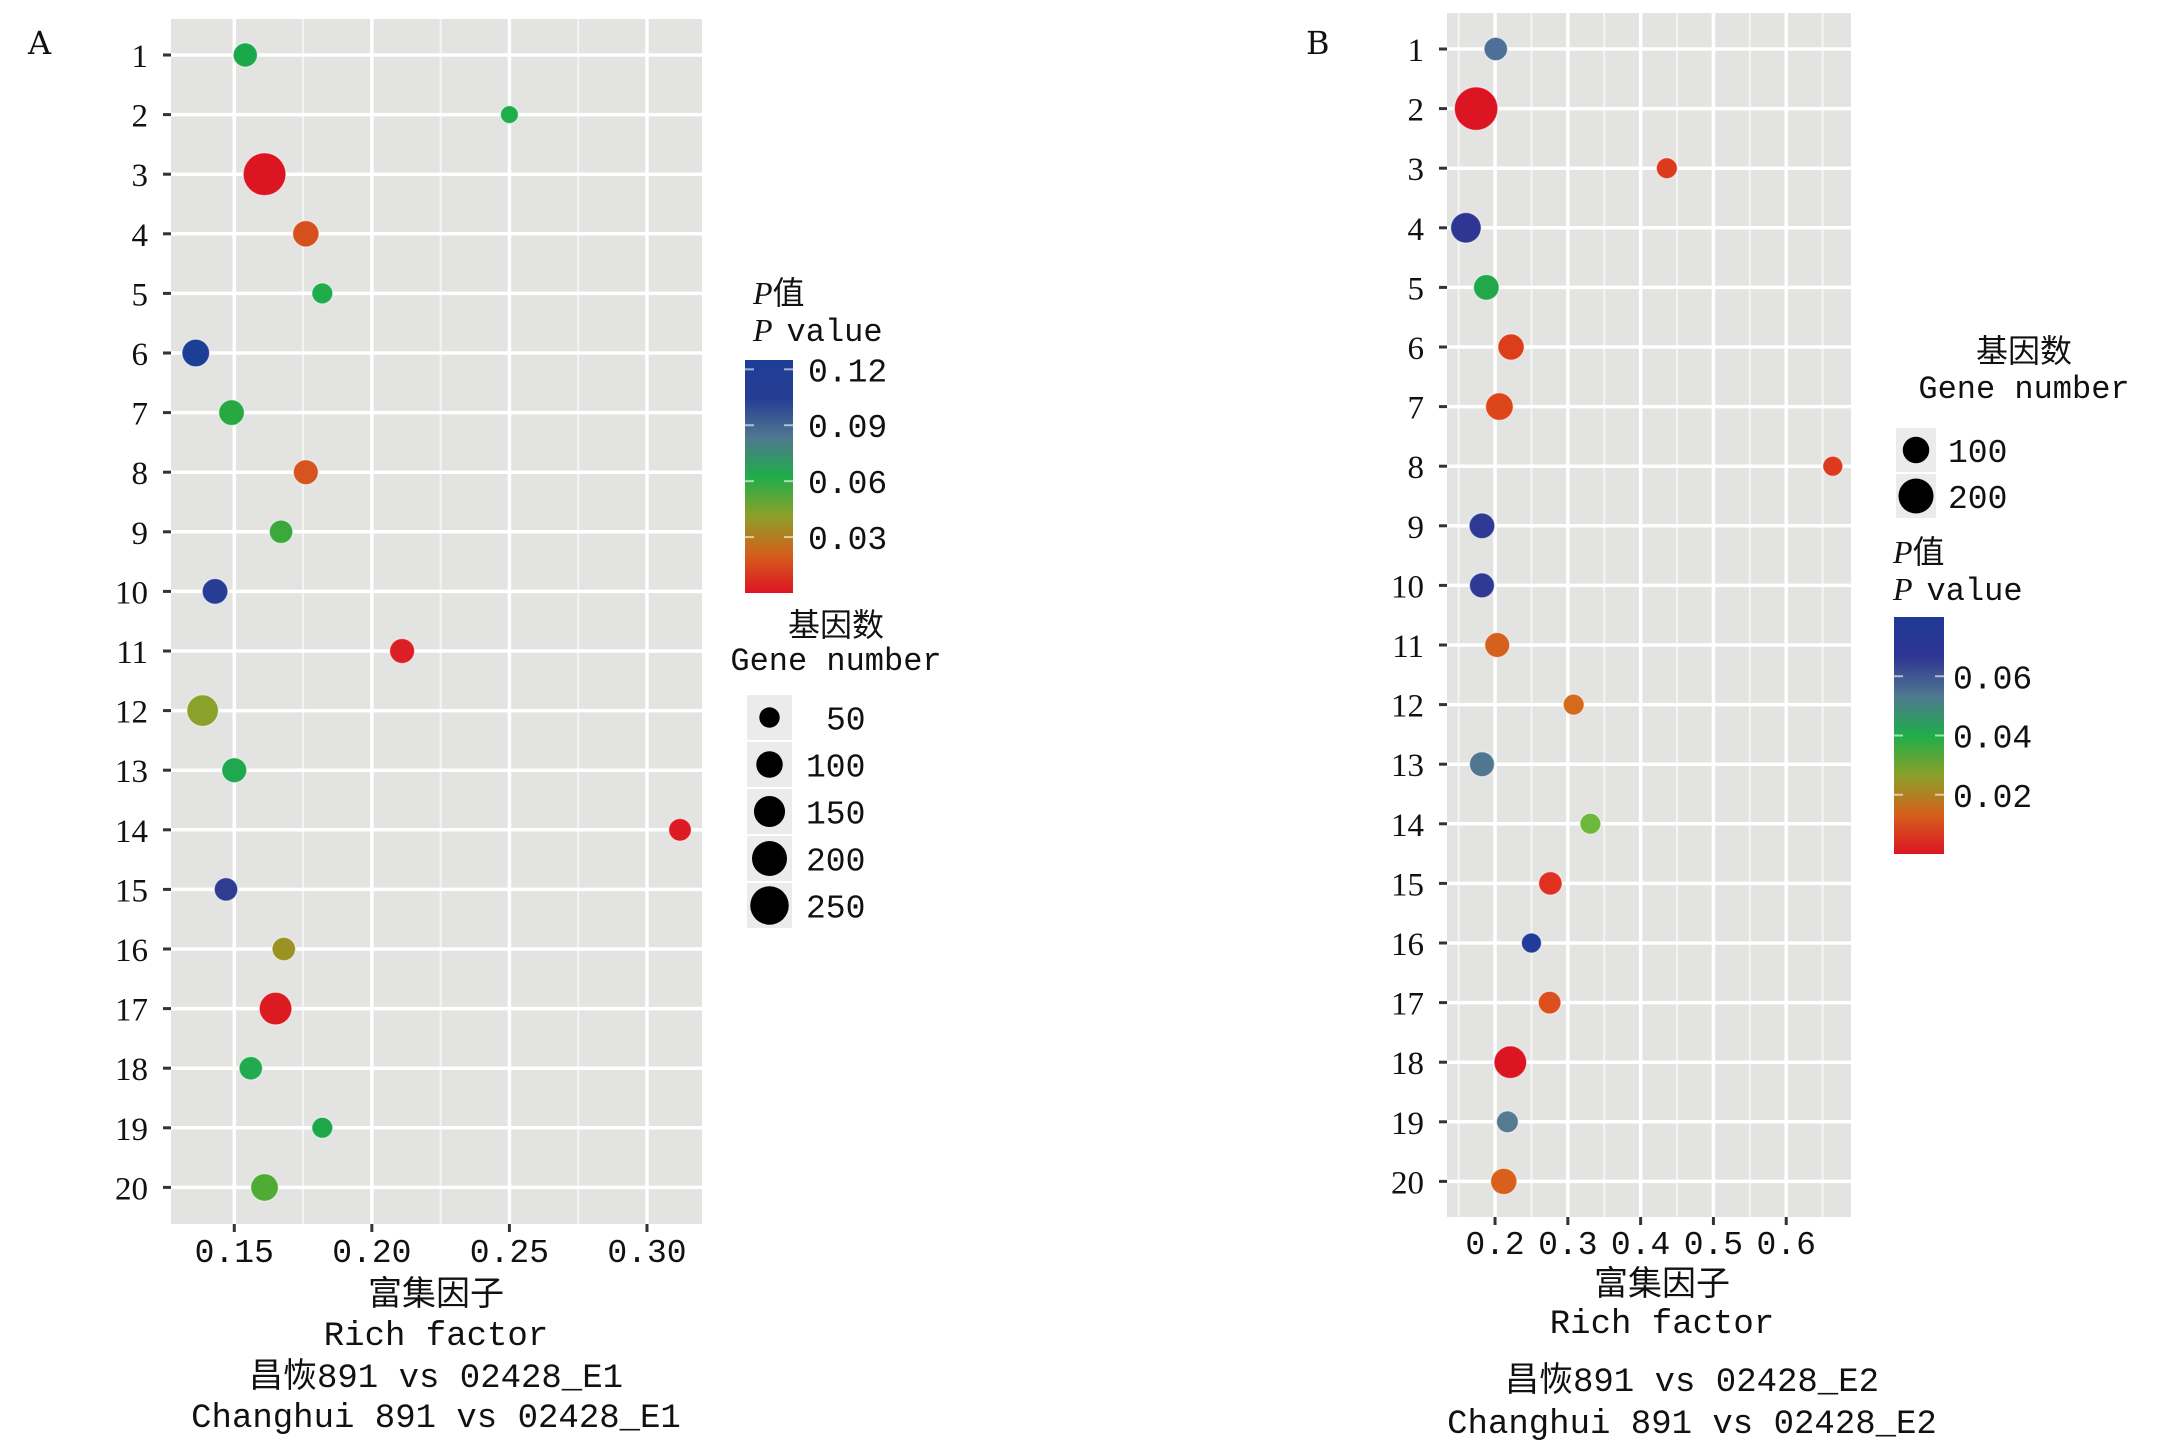 This screenshot has height=1456, width=2168. What do you see at coordinates (762, 330) in the screenshot?
I see `legend-title-p2: P` at bounding box center [762, 330].